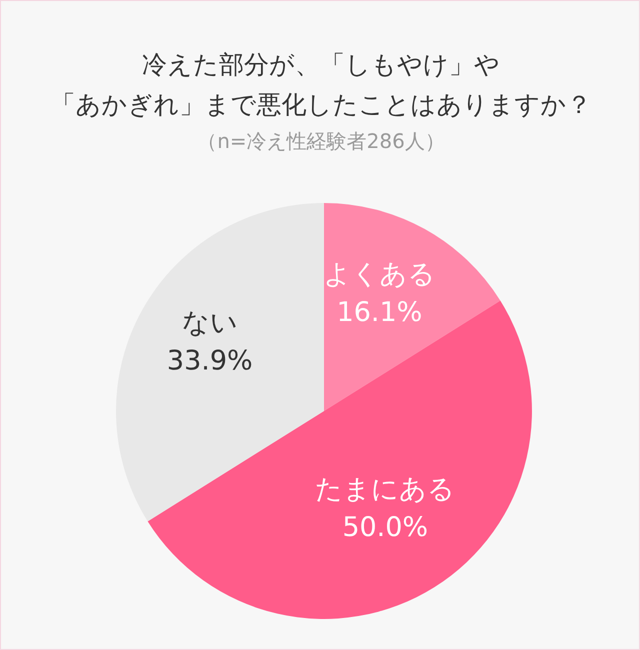  I want to click on chart-subtitle: （n=冷え性経験者286人）, so click(321, 141).